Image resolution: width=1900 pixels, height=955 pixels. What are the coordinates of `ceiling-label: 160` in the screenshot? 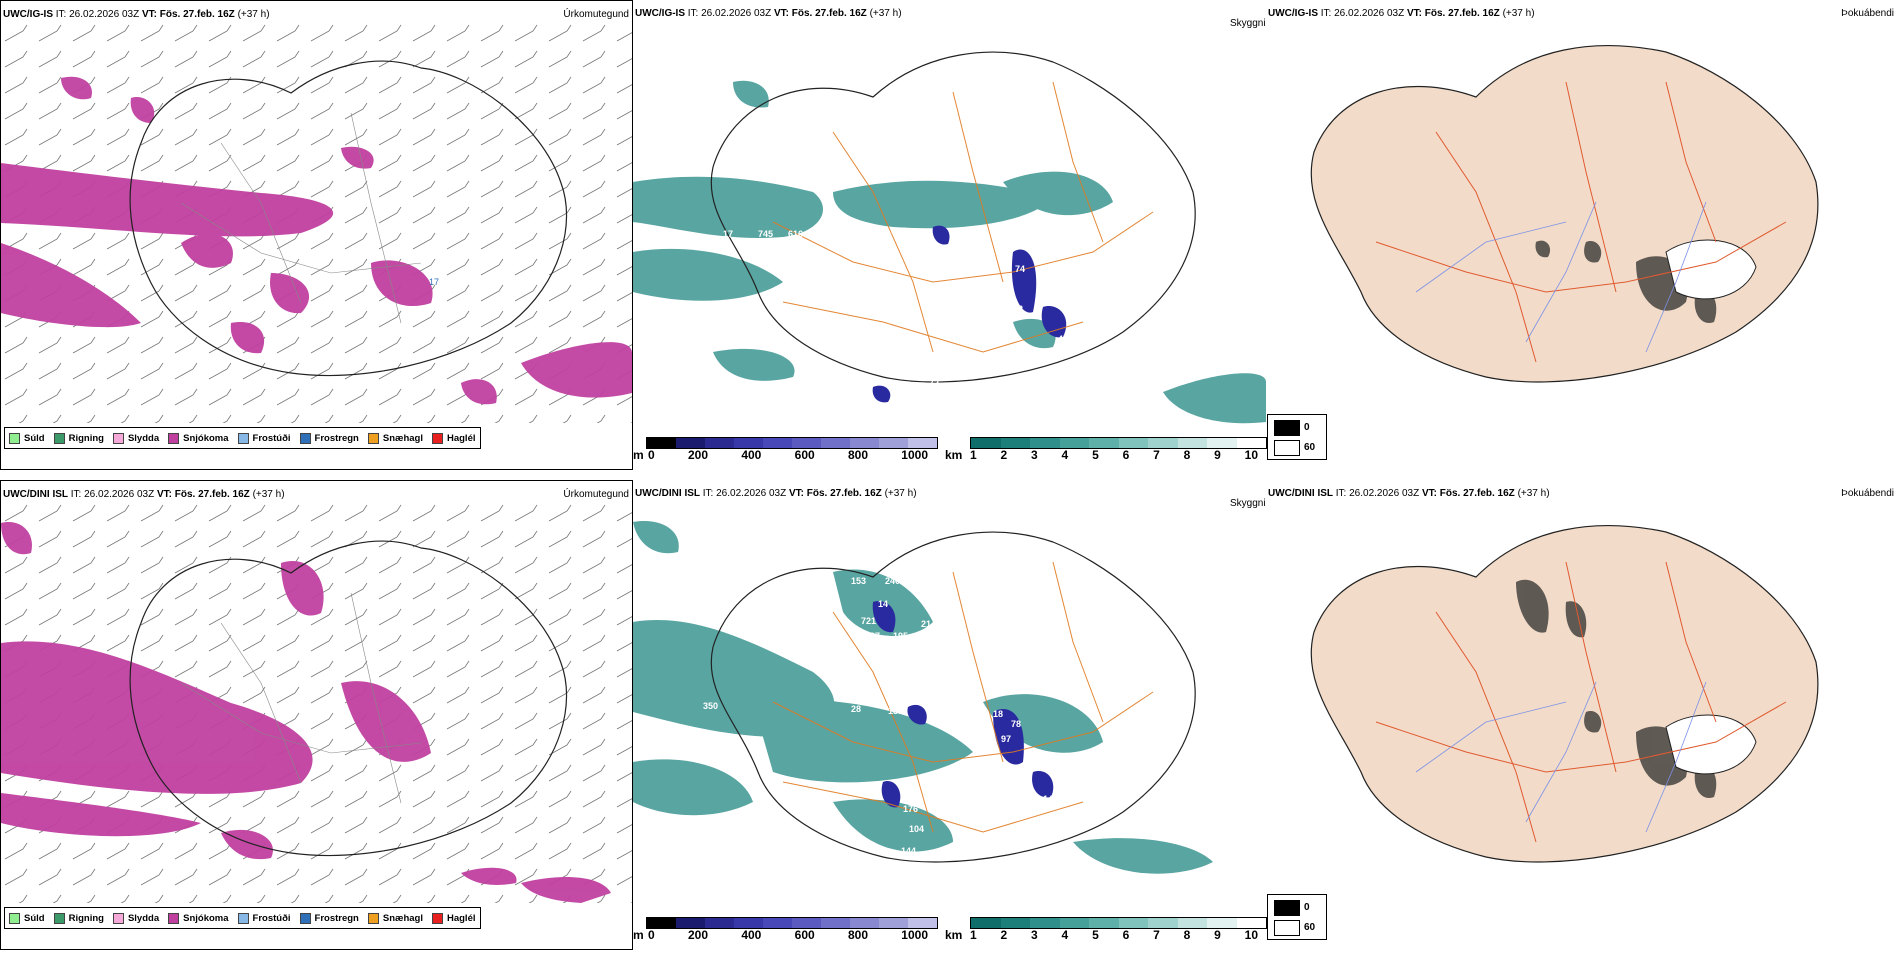 It's located at (875, 257).